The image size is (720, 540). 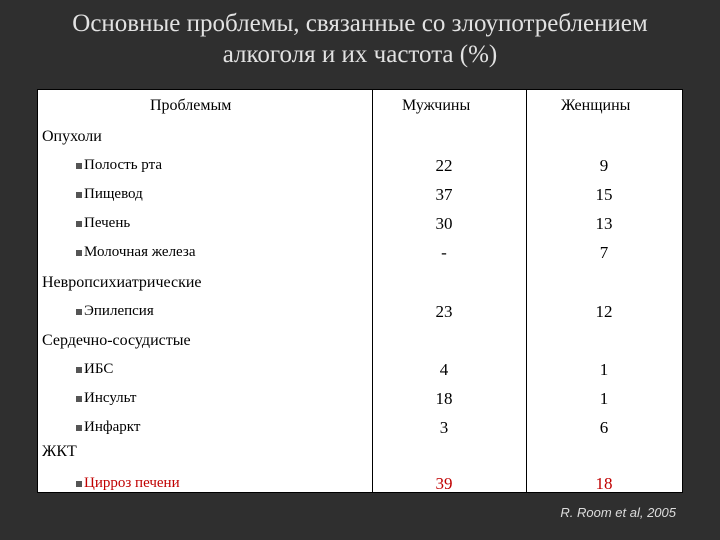 What do you see at coordinates (360, 428) in the screenshot?
I see `table-row: Инфаркт 3 6` at bounding box center [360, 428].